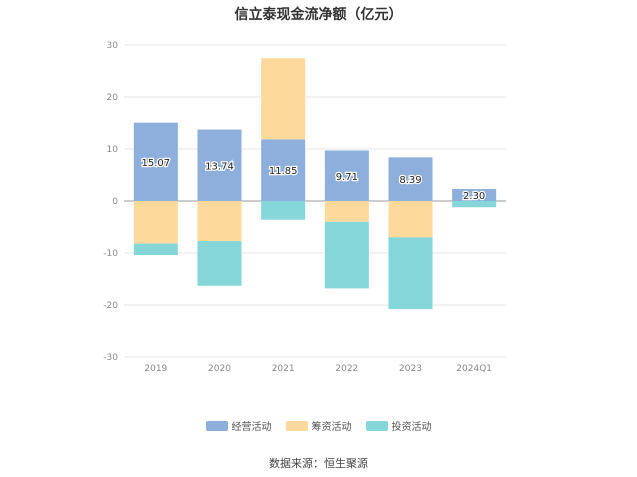 Image resolution: width=637 pixels, height=477 pixels. I want to click on y-tick-label: 20, so click(113, 98).